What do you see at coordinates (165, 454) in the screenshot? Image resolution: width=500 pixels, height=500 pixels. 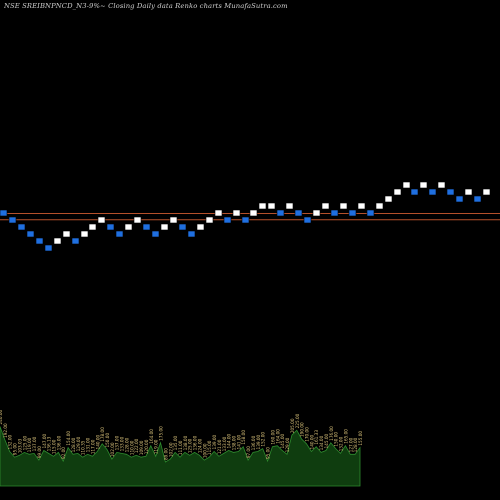 I see `volume-label: 89.00` at bounding box center [165, 454].